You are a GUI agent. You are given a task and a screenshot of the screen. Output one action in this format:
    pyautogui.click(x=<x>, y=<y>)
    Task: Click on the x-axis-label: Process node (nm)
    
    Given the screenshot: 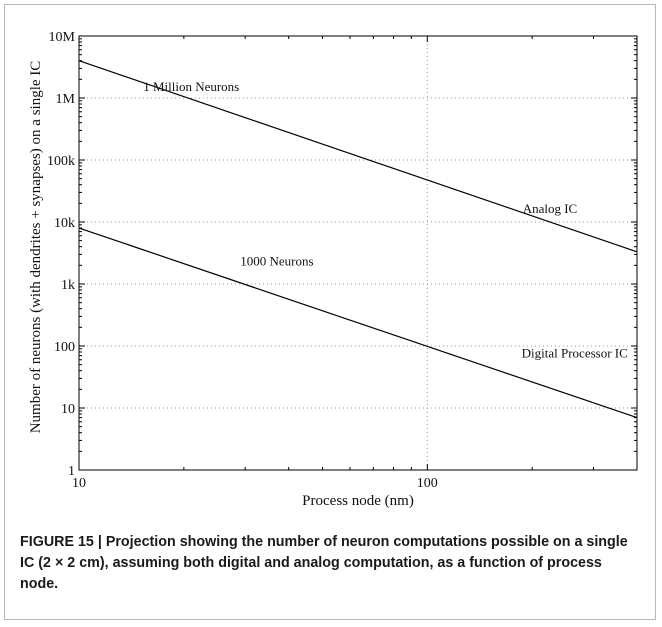 What is the action you would take?
    pyautogui.click(x=358, y=501)
    